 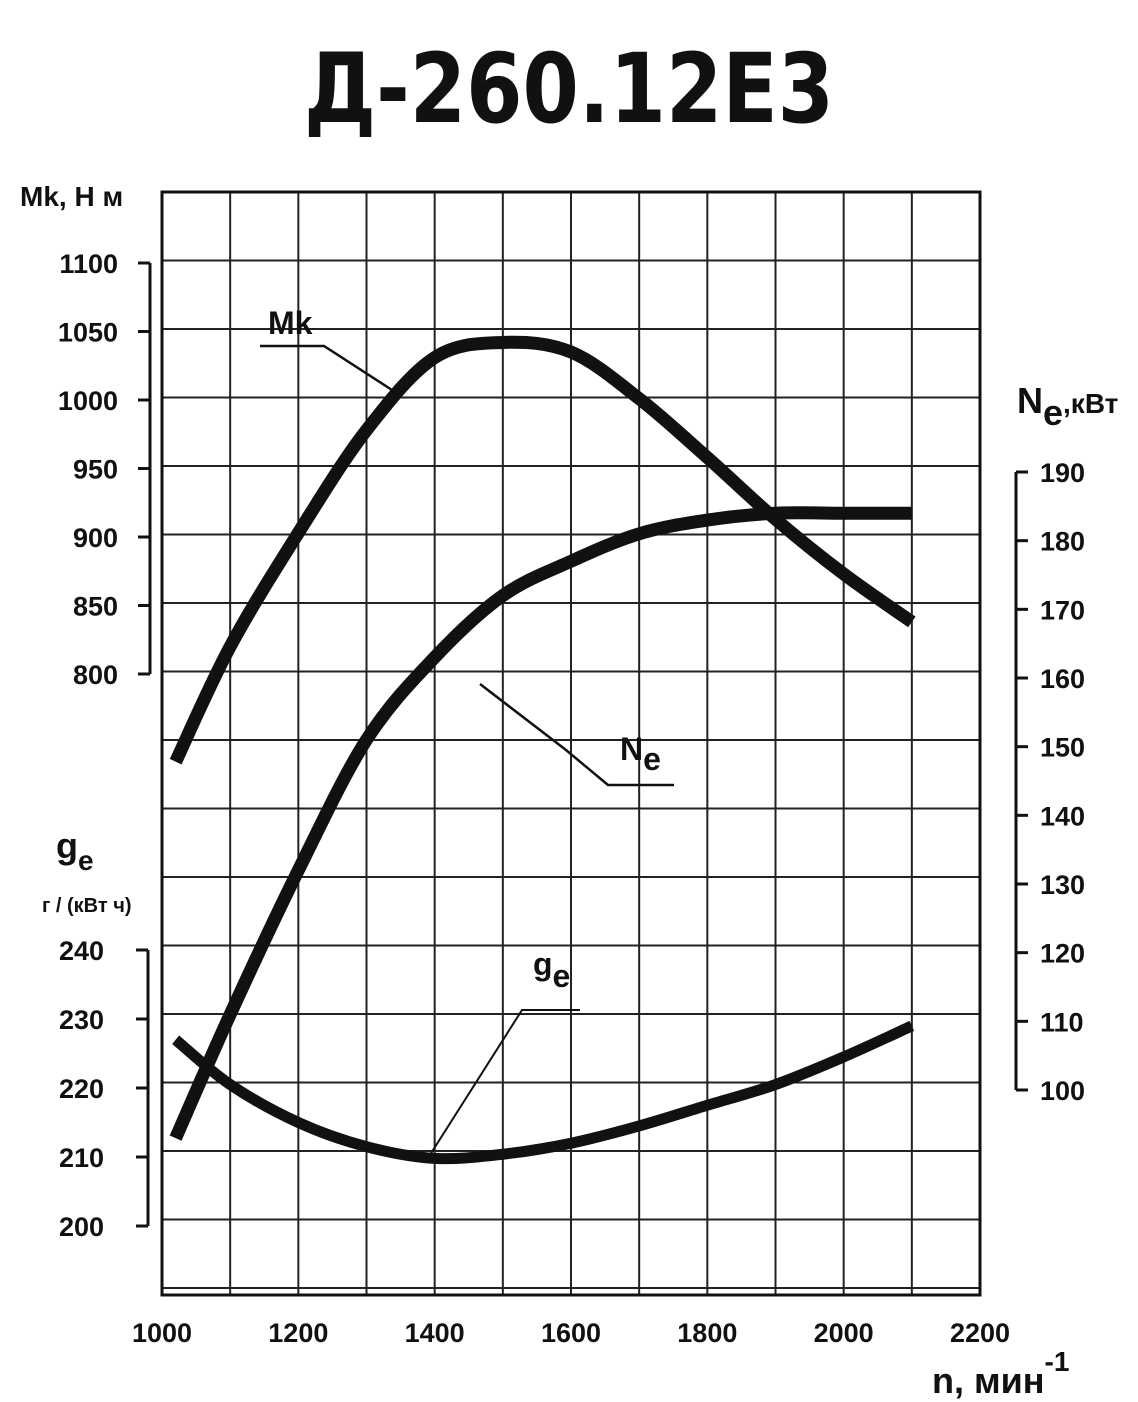 I want to click on power-tick-label: 160, so click(x=1062, y=679).